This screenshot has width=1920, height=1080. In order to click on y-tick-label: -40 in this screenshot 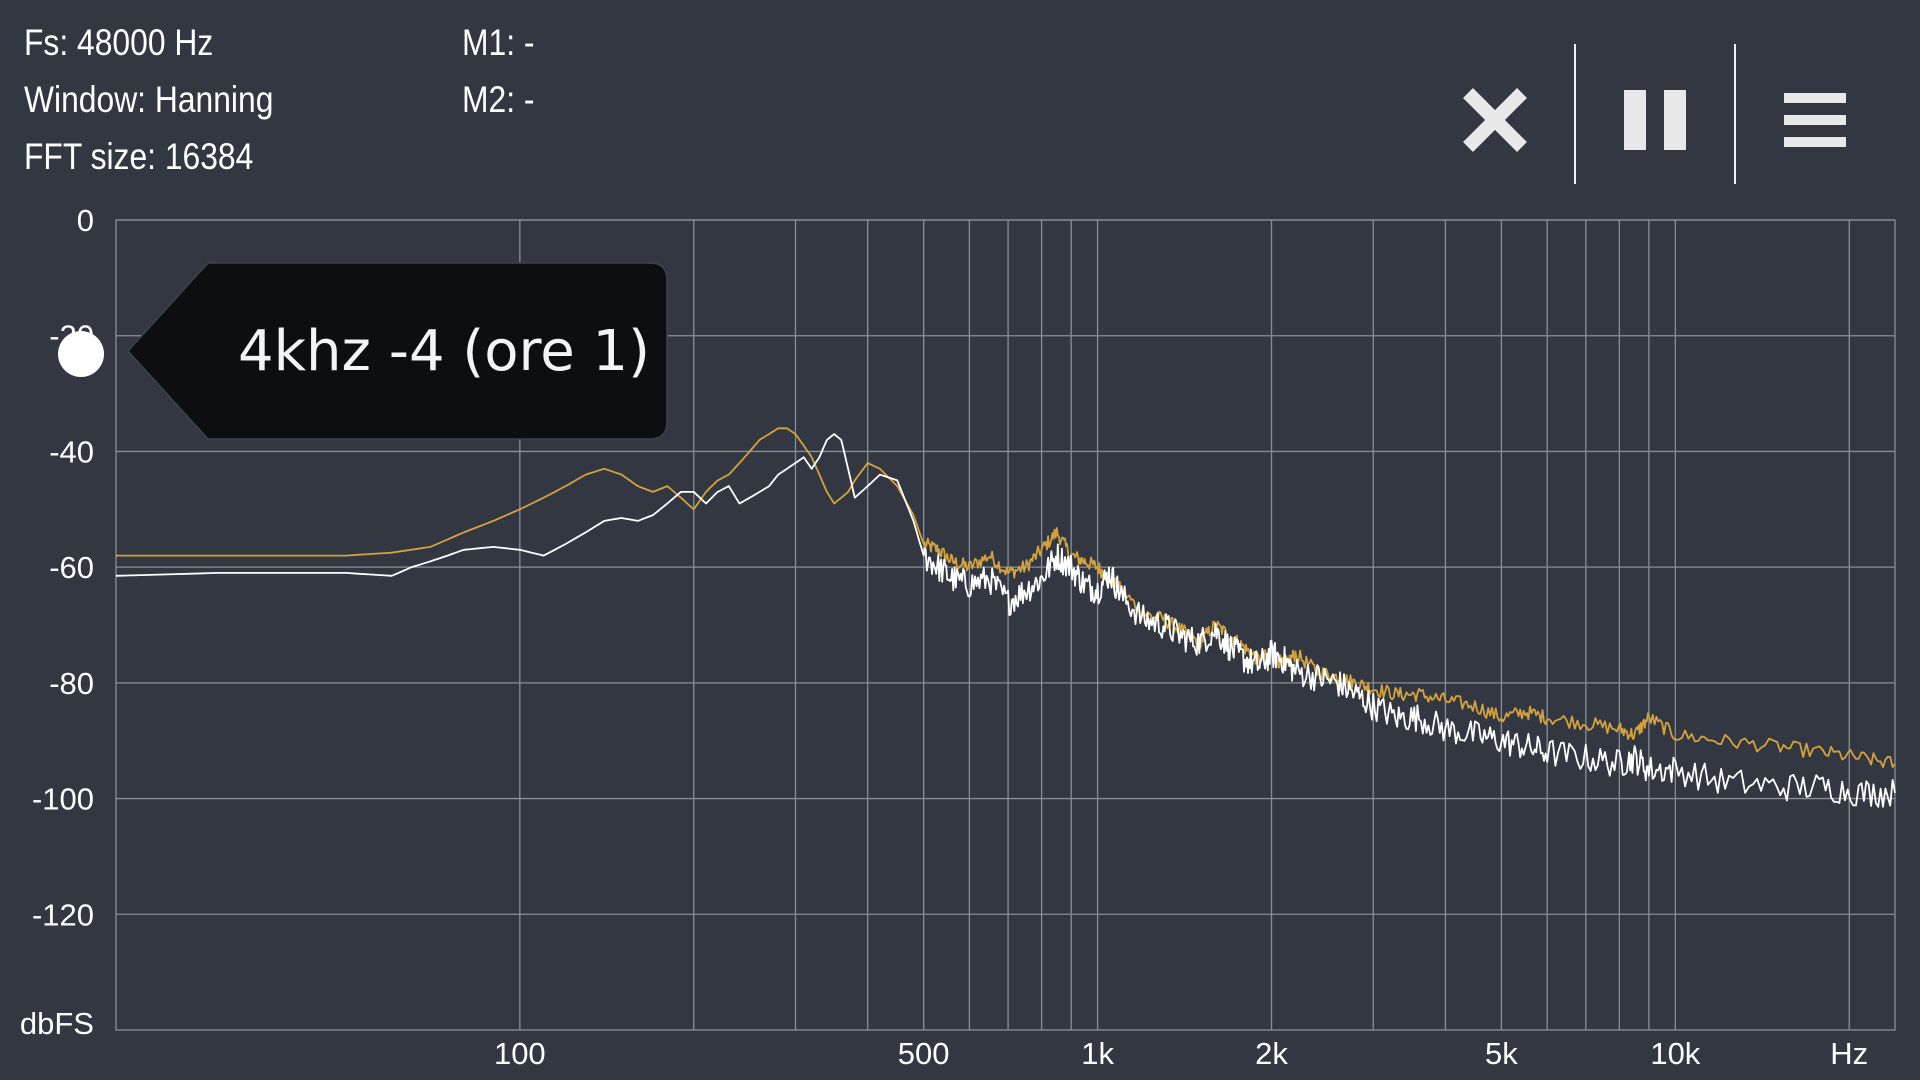, I will do `click(71, 451)`.